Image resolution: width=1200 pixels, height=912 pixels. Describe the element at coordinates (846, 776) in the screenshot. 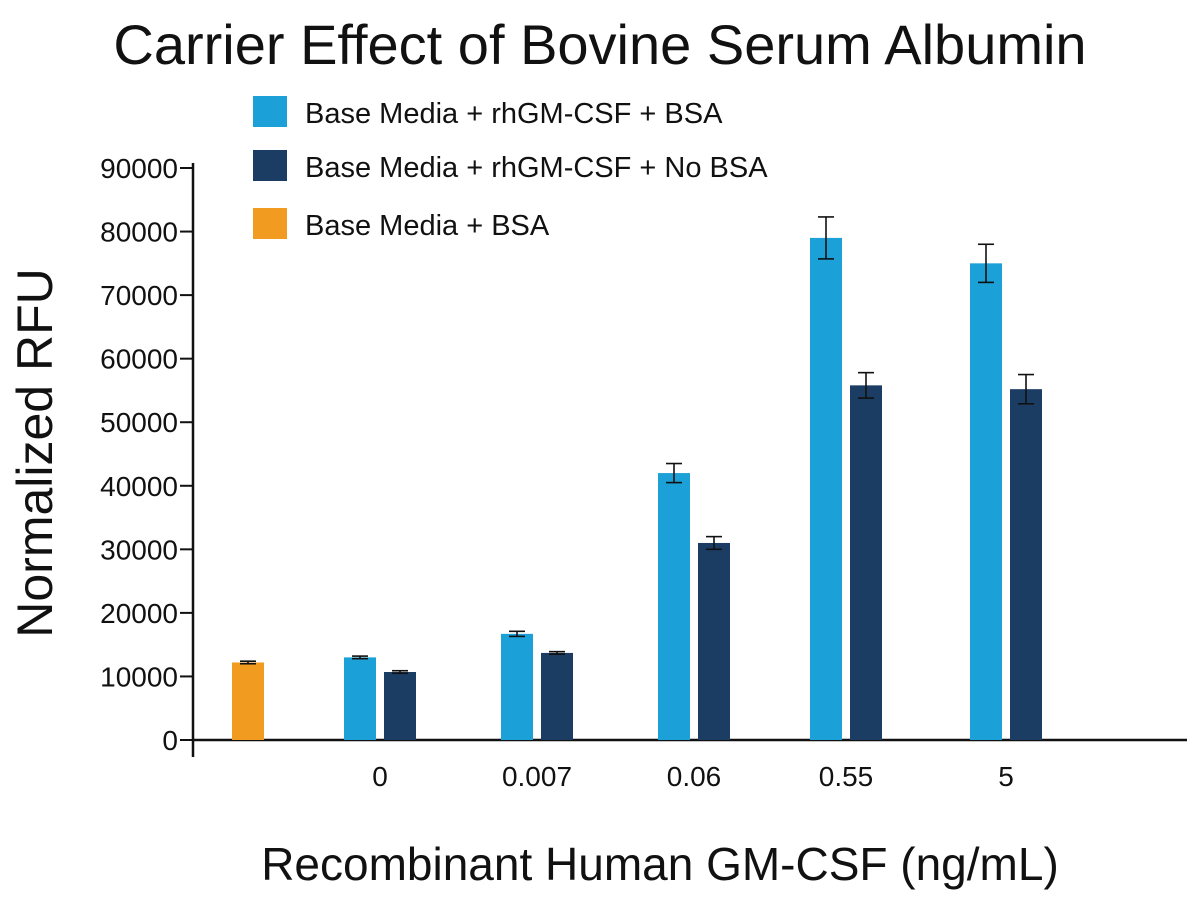

I see `x-tick-label: 0.55` at that location.